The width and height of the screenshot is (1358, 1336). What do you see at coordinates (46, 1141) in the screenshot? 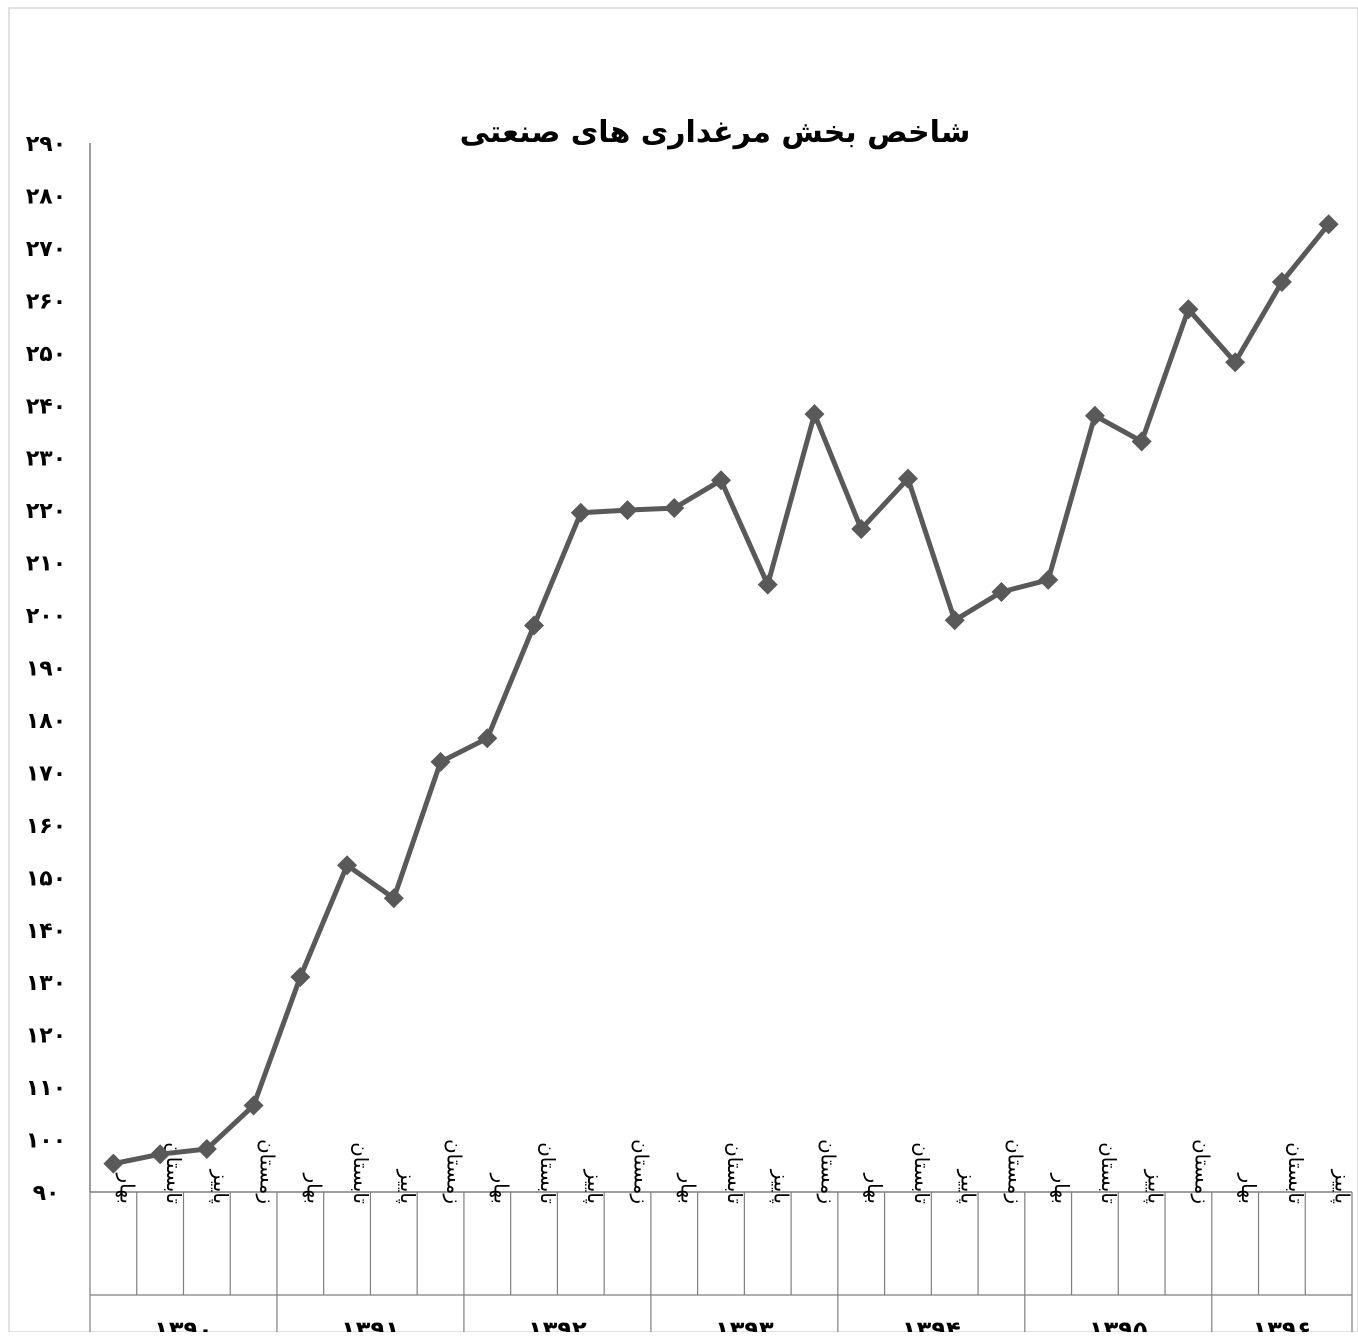
I see `y-tick-label: ۱۰۰` at bounding box center [46, 1141].